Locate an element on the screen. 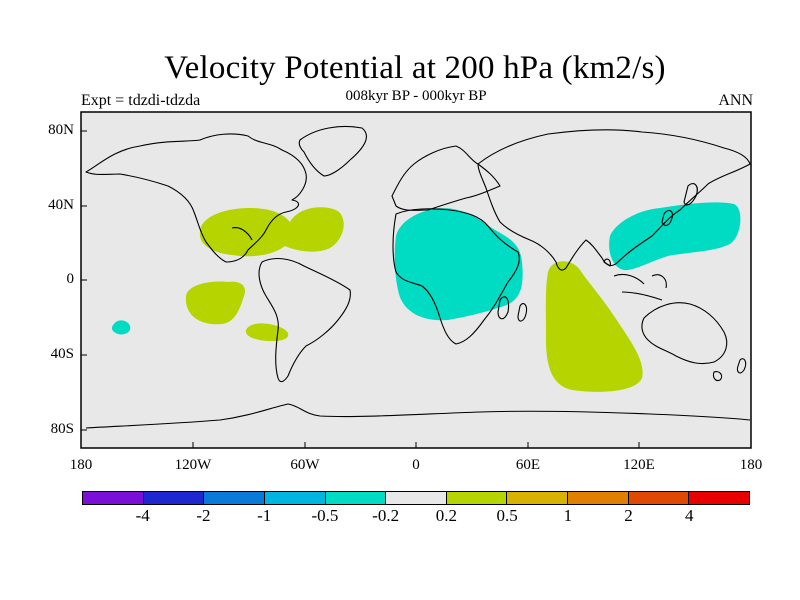 This screenshot has height=600, width=800. negative-region-central-pacific is located at coordinates (121, 327).